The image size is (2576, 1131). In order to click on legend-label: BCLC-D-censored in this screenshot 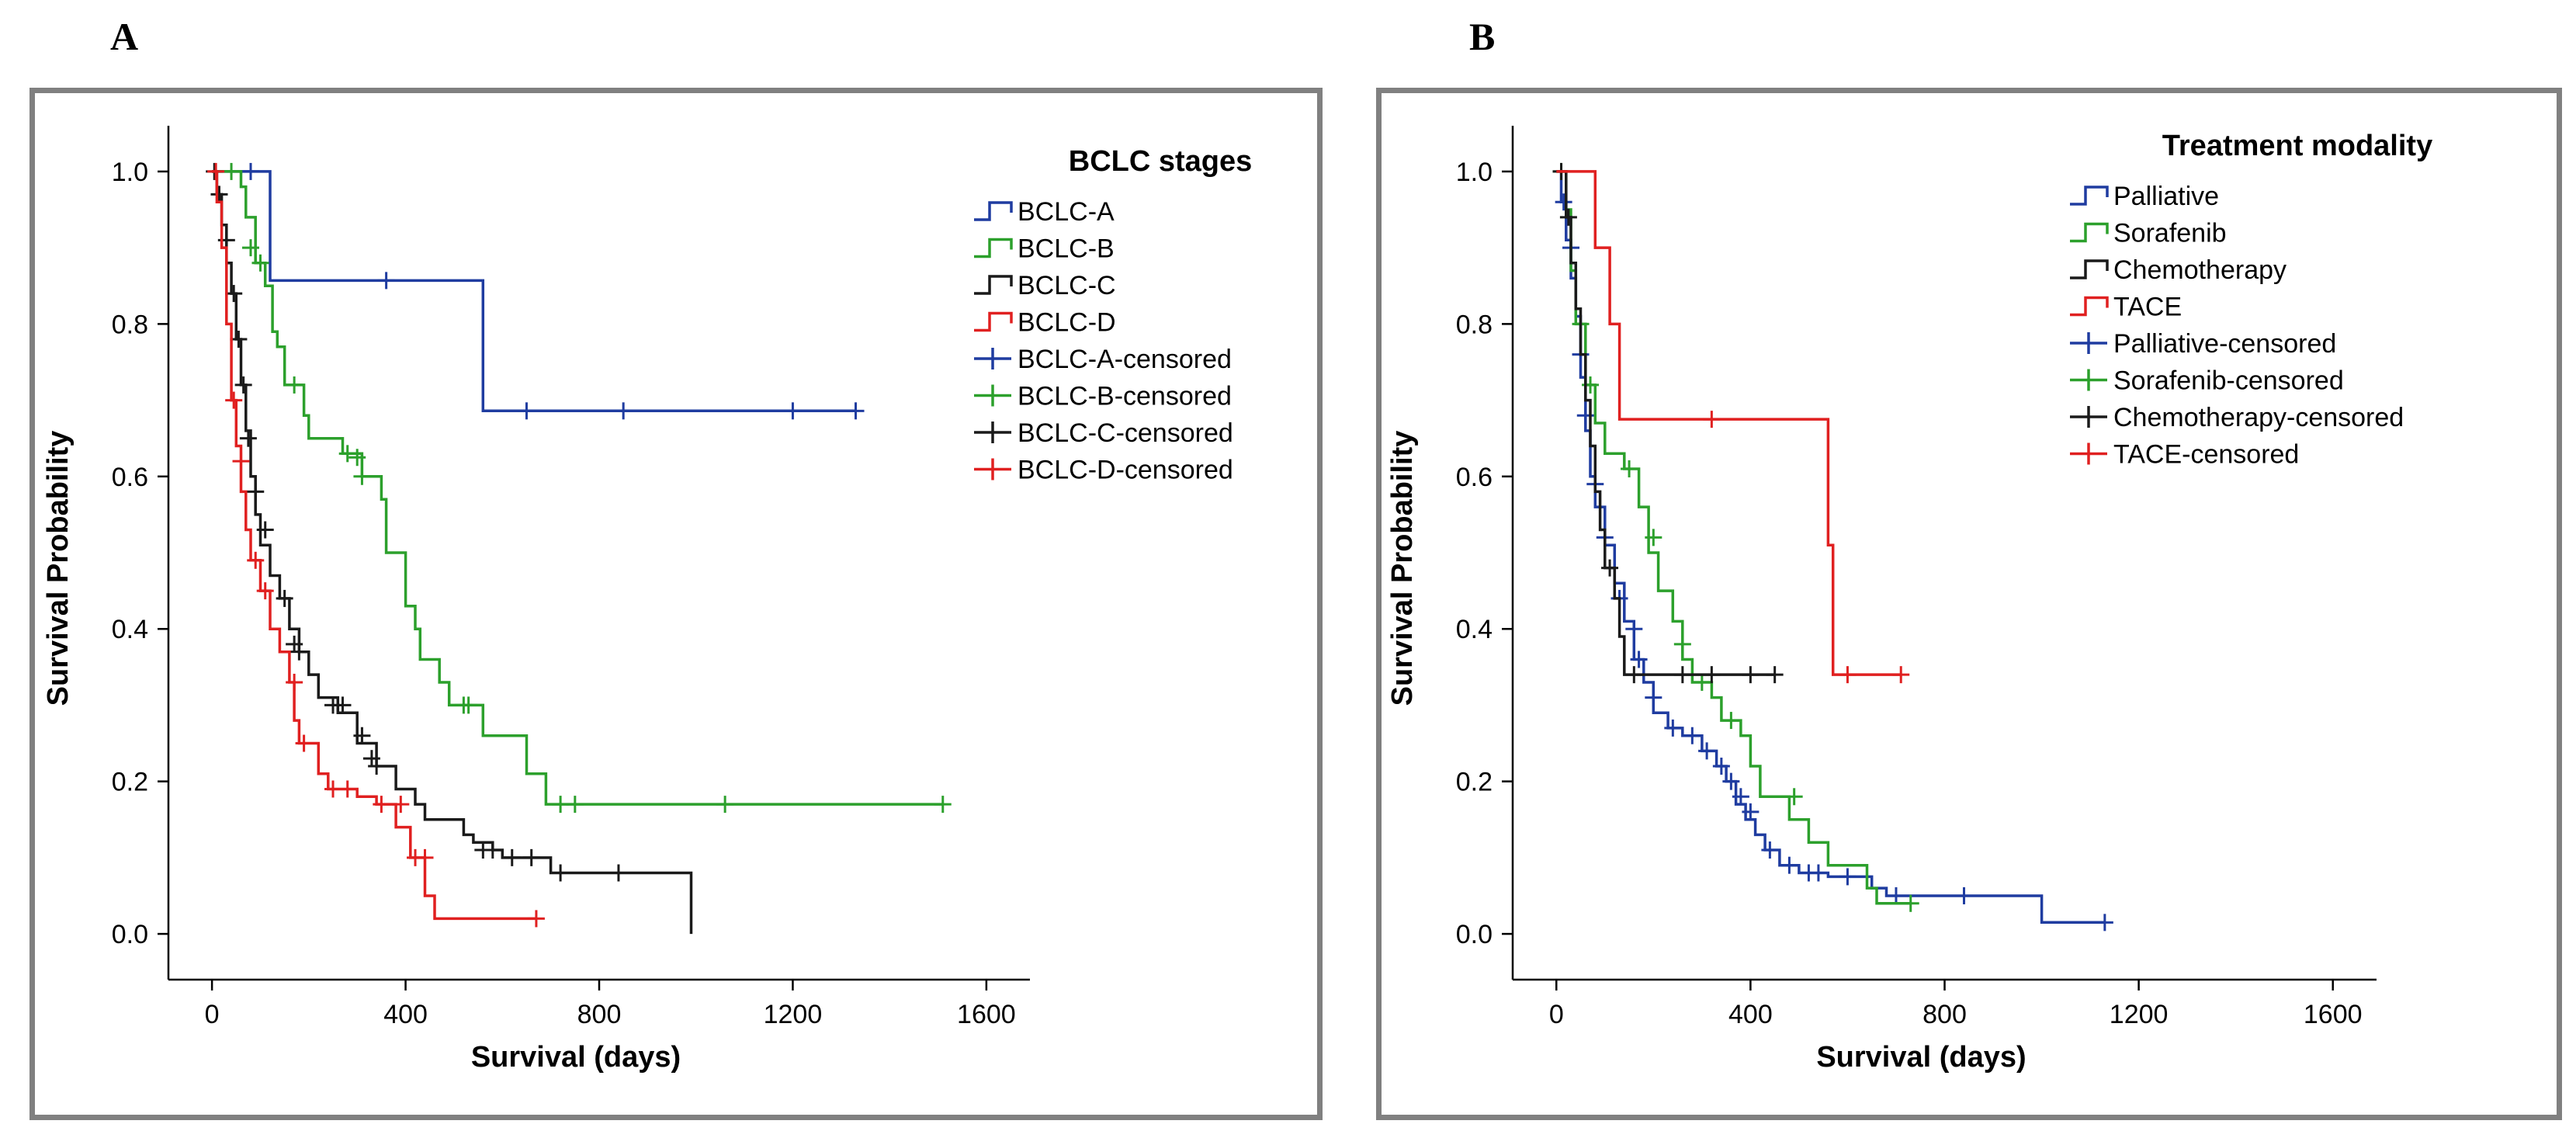, I will do `click(1125, 471)`.